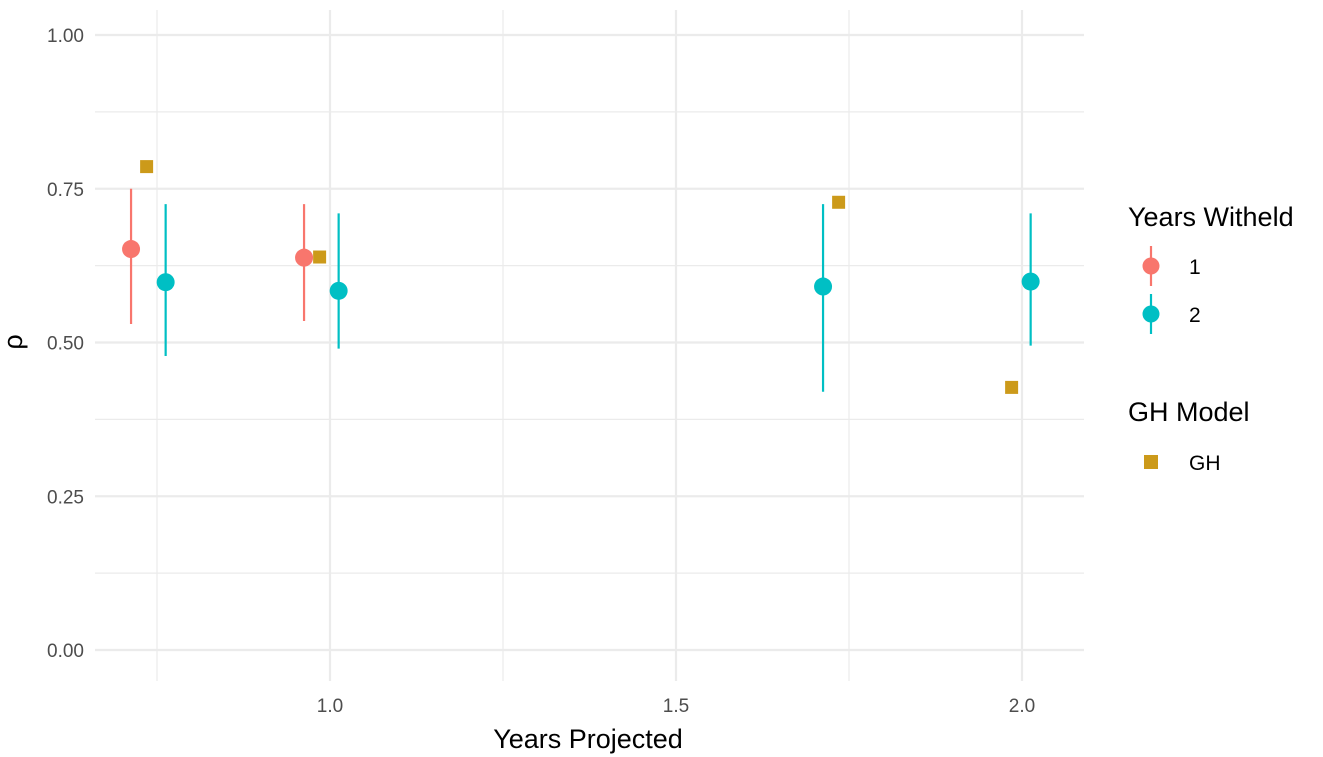 The image size is (1323, 757). What do you see at coordinates (65, 497) in the screenshot?
I see `y-tick-label: 0.25` at bounding box center [65, 497].